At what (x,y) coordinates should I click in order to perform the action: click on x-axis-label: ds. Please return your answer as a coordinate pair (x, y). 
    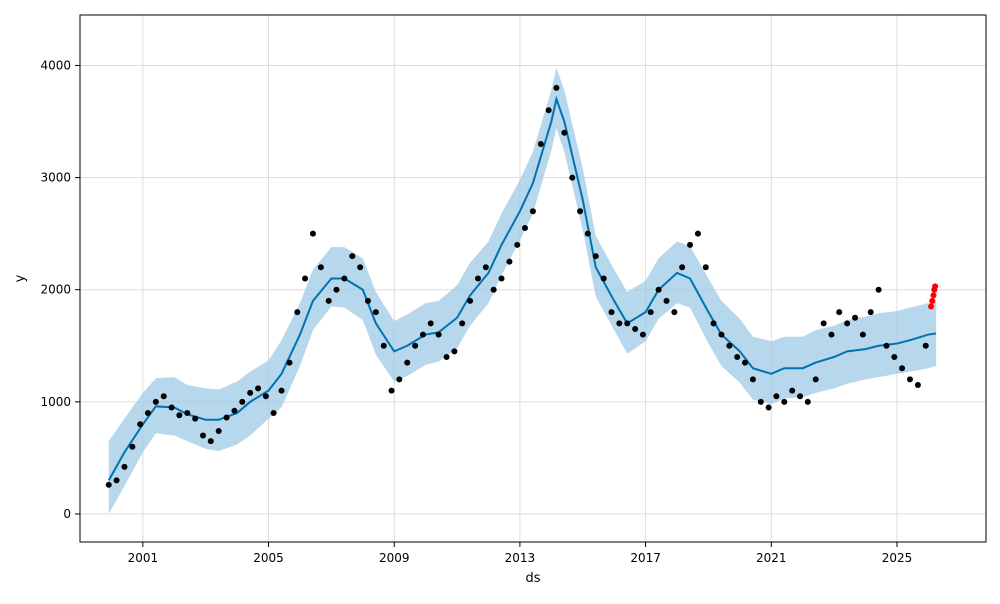
    Looking at the image, I should click on (532, 578).